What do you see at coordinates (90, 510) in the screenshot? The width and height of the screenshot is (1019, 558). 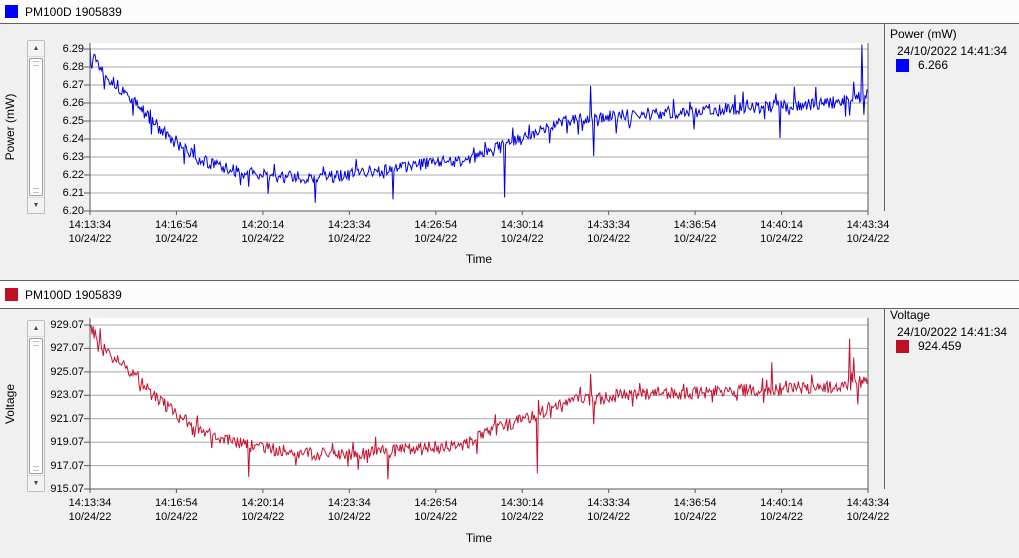 I see `x-tick-label: 14:13:34 10/24/22` at bounding box center [90, 510].